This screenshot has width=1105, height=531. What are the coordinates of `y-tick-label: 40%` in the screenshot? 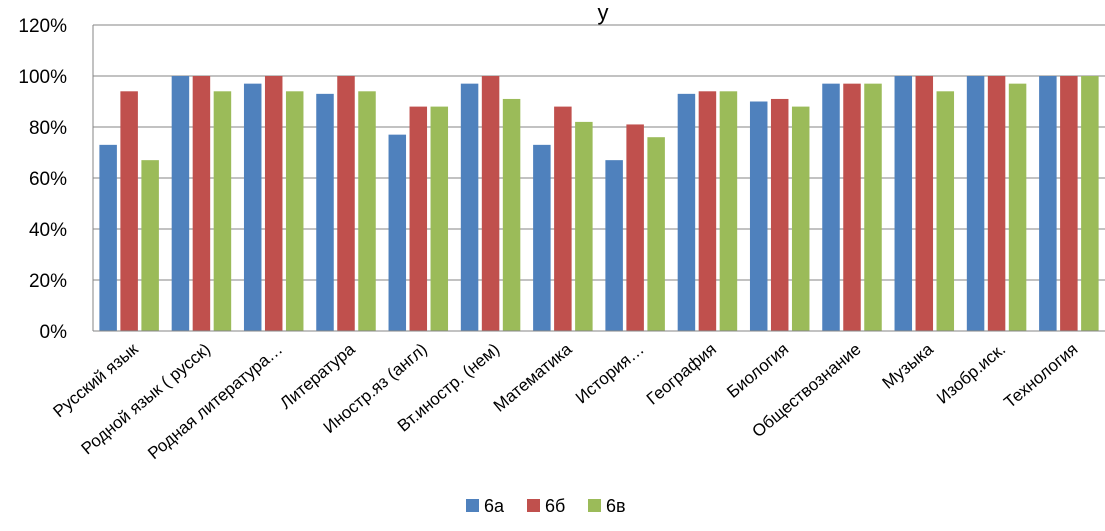 It's located at (48, 230).